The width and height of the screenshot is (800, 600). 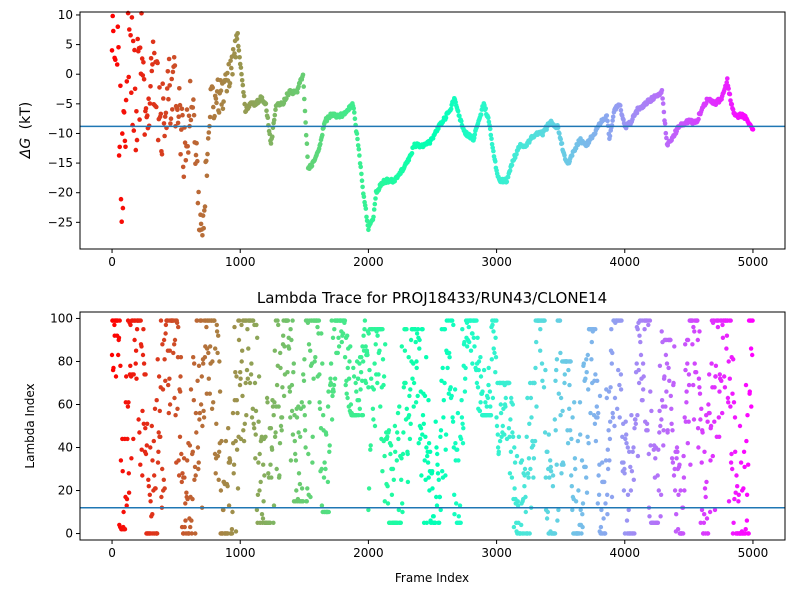 What do you see at coordinates (64, 104) in the screenshot?
I see `dg-y-tick-label: −5` at bounding box center [64, 104].